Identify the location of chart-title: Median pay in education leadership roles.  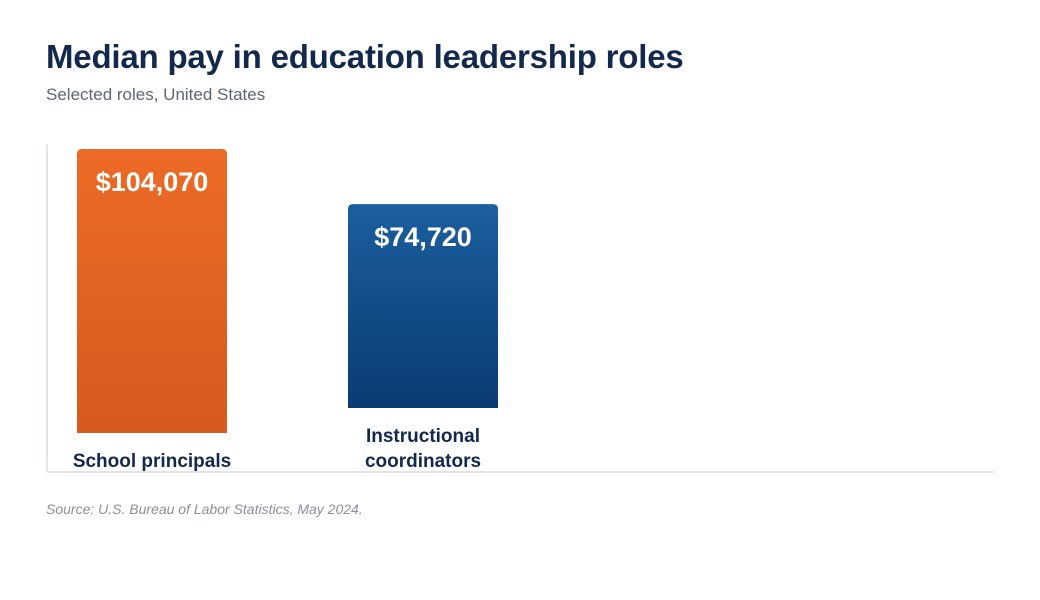
(365, 56).